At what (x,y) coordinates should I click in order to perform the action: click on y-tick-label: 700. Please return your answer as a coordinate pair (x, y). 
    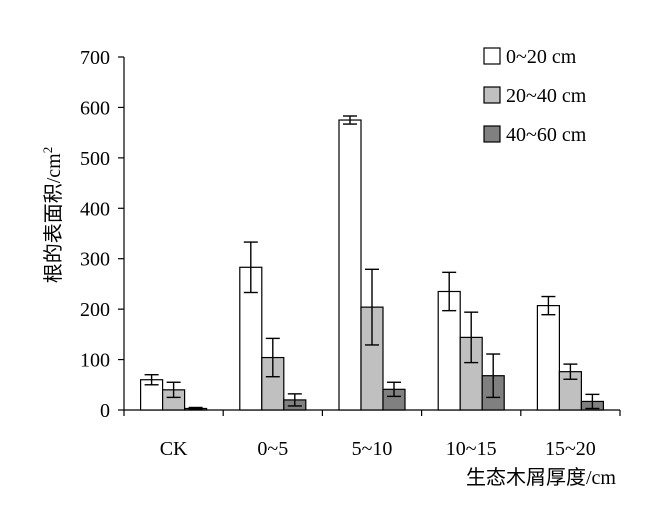
    Looking at the image, I should click on (95, 58).